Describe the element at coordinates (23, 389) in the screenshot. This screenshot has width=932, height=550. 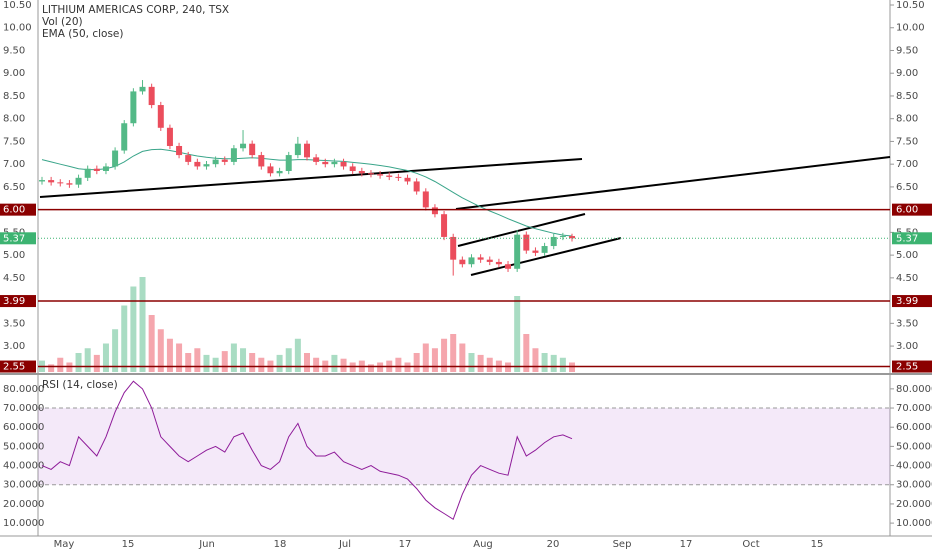
I see `y-tick-label: 80.0000` at that location.